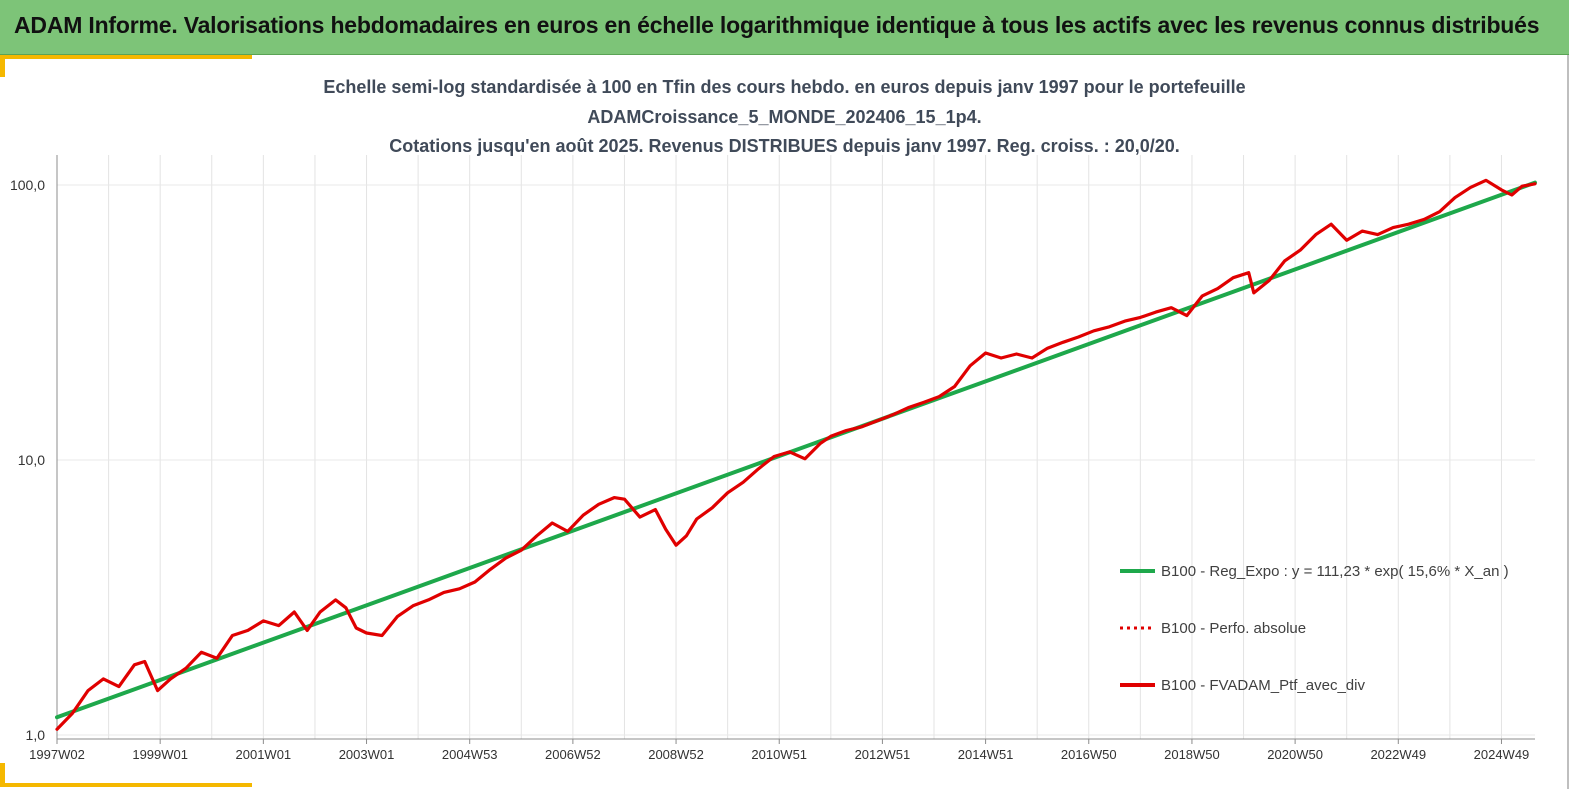  Describe the element at coordinates (470, 754) in the screenshot. I see `x-tick-label: 2004W53` at that location.